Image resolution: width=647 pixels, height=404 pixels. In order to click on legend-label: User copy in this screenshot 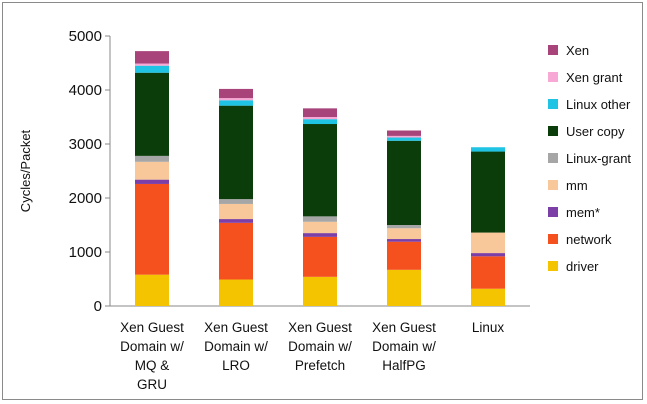, I will do `click(595, 131)`.